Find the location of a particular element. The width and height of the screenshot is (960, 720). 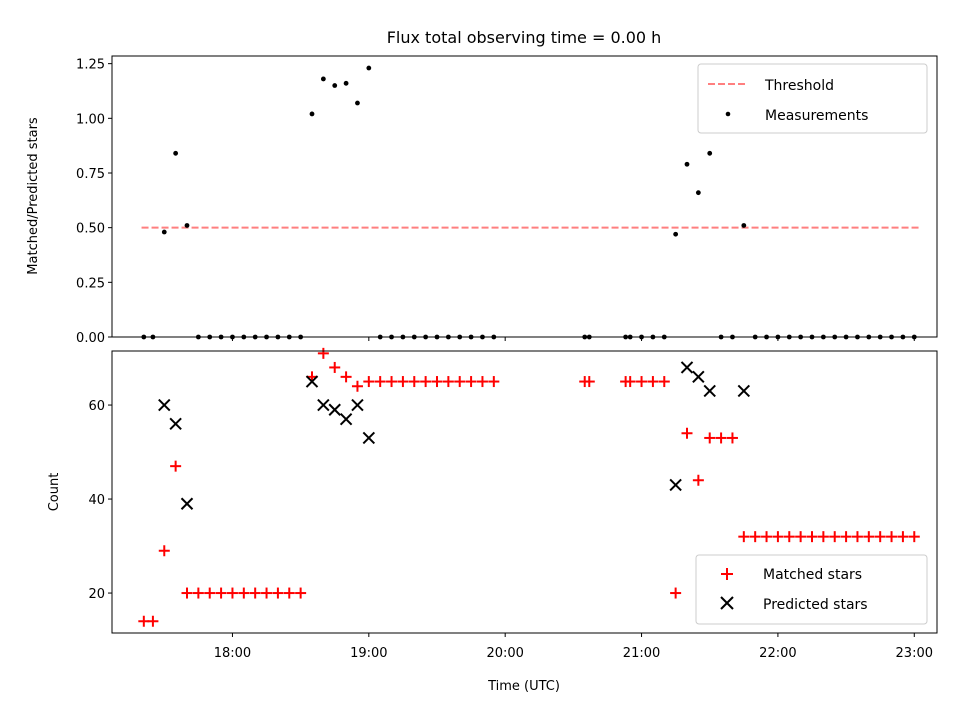

top-y-axis-label: Matched/Predicted stars is located at coordinates (33, 196).